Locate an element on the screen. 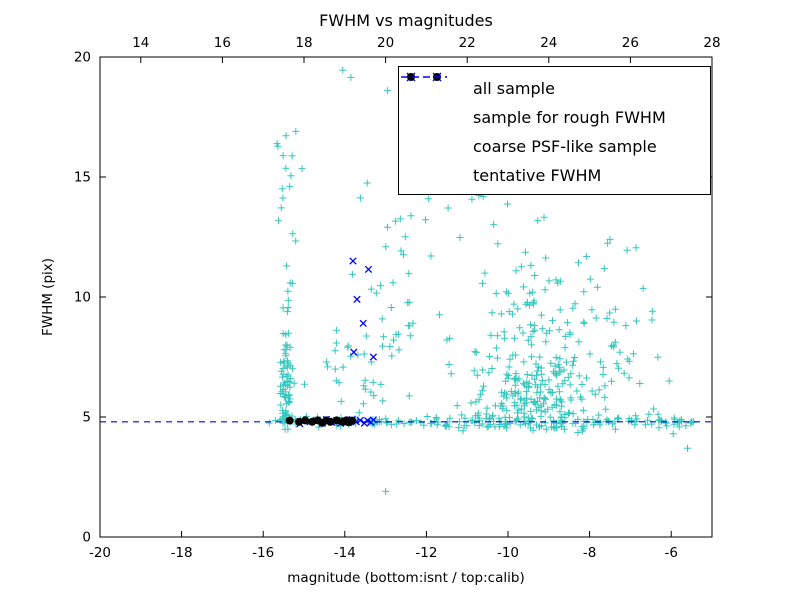 This screenshot has height=600, width=800. legend-label: sample for rough FWHM is located at coordinates (569, 117).